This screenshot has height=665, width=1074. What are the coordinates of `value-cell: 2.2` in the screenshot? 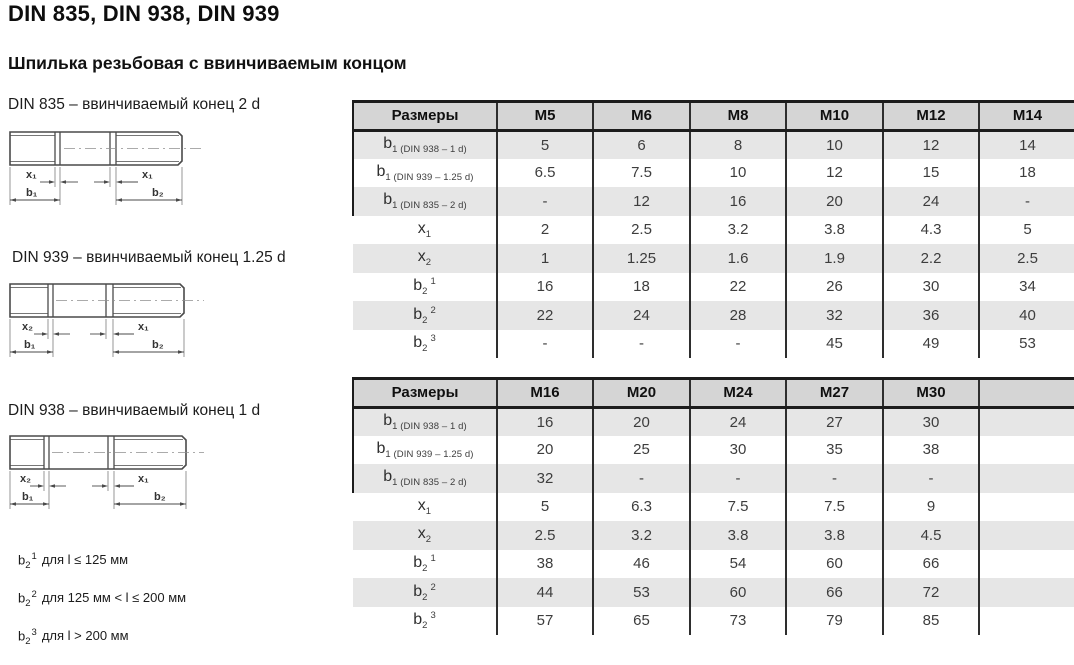 It's located at (931, 258).